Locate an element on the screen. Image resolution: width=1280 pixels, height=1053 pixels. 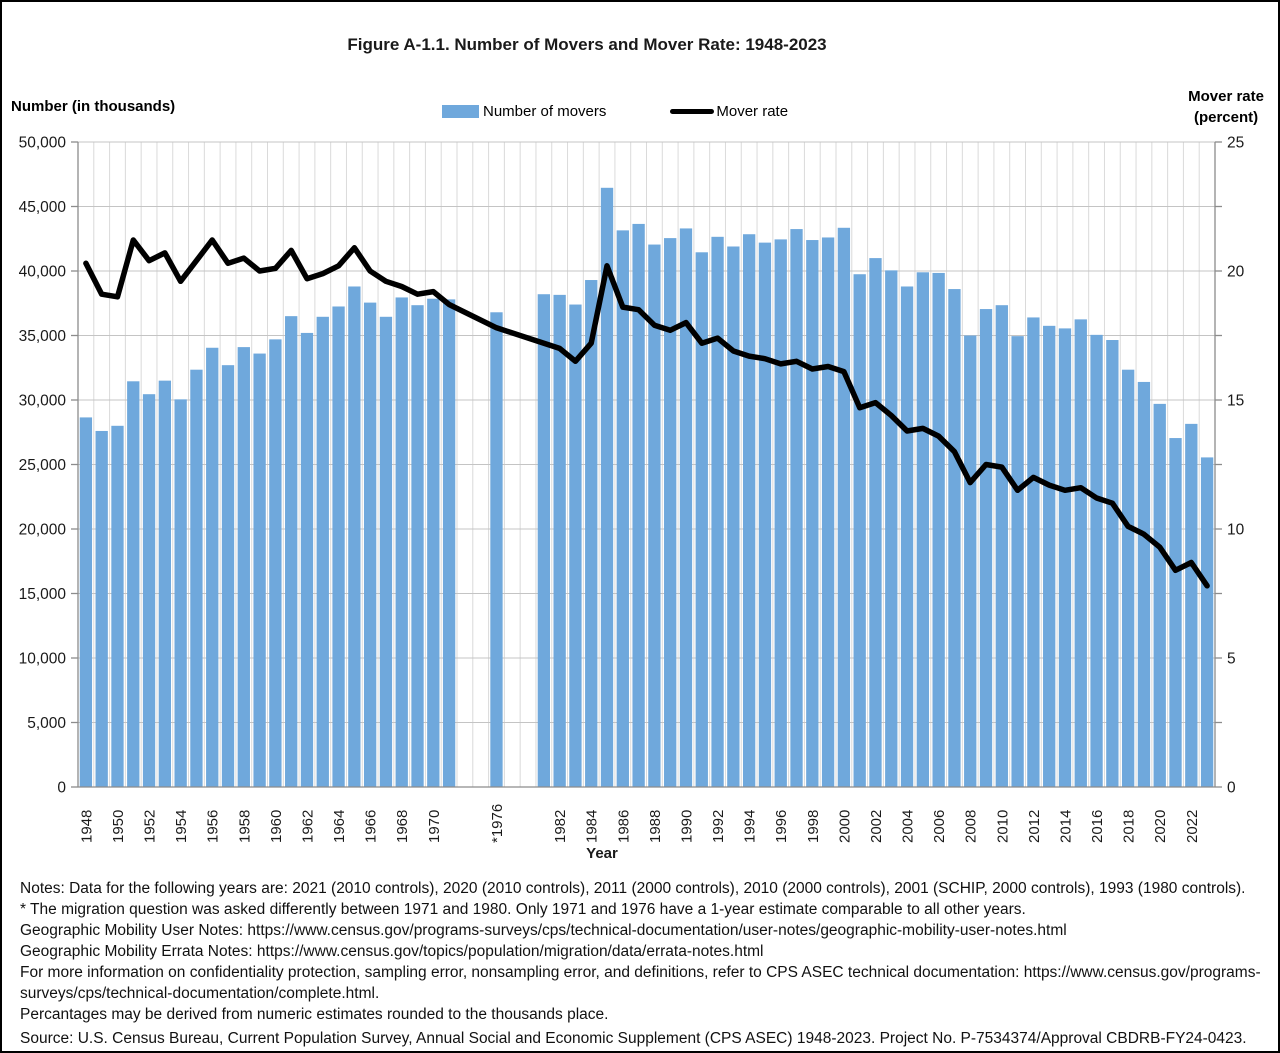
bar-1959 is located at coordinates (259, 570).